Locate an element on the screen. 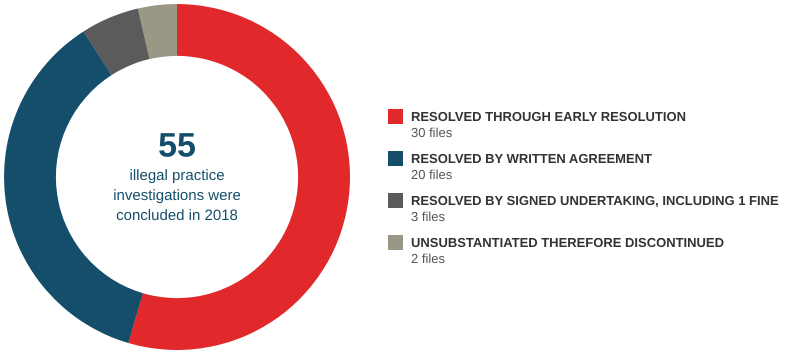  legend-label: UNSUBSTANTIATED THEREFORE DISCONTINUED is located at coordinates (567, 242).